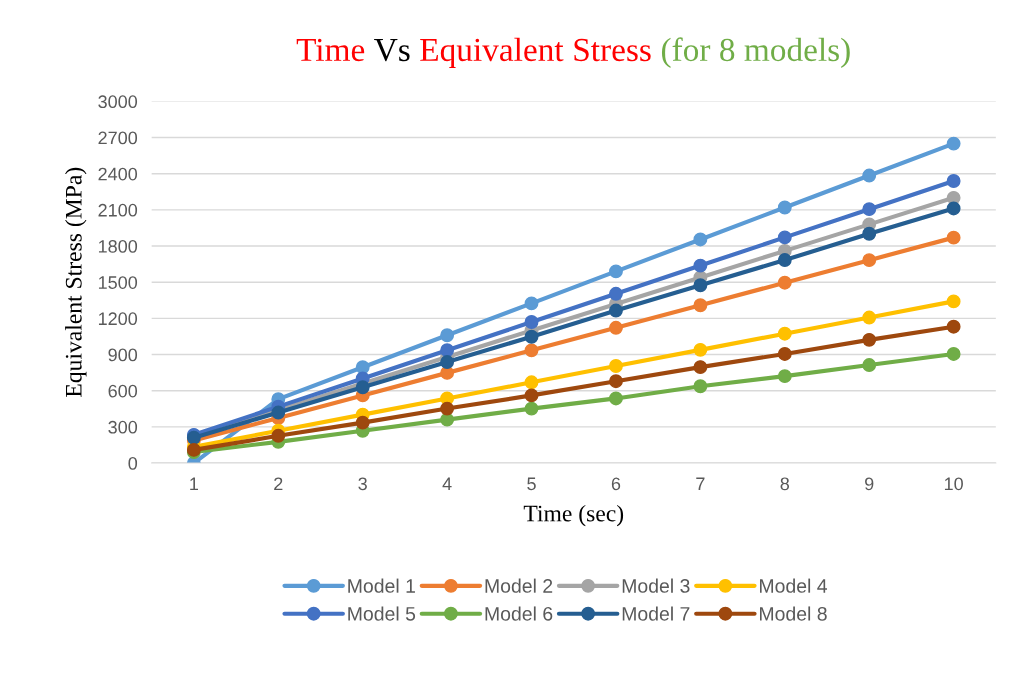 Image resolution: width=1011 pixels, height=676 pixels. I want to click on x-tick-label: 9, so click(869, 484).